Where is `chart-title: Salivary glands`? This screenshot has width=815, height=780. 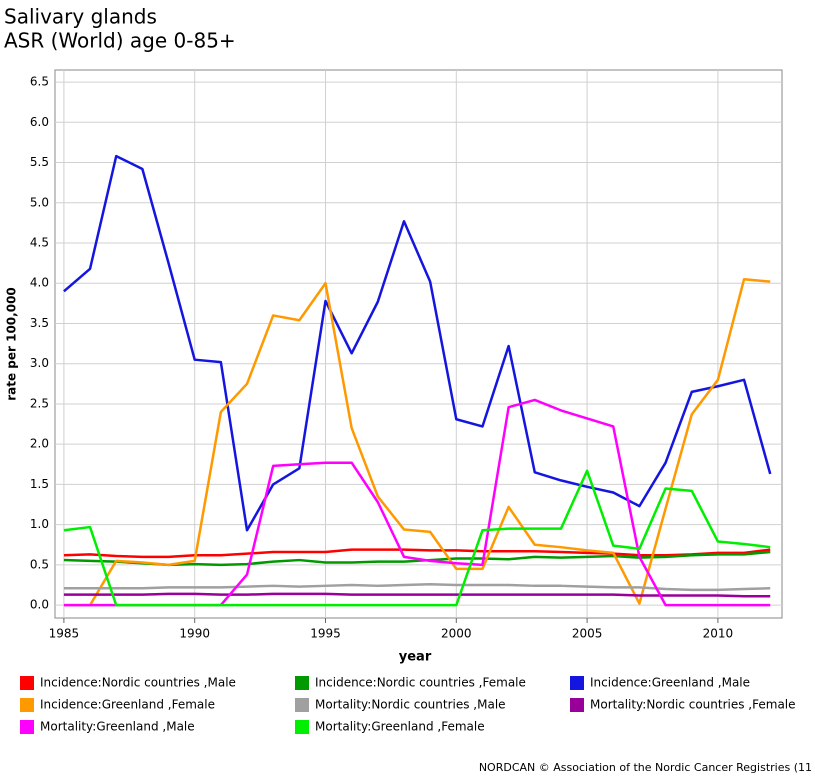
chart-title: Salivary glands is located at coordinates (80, 17).